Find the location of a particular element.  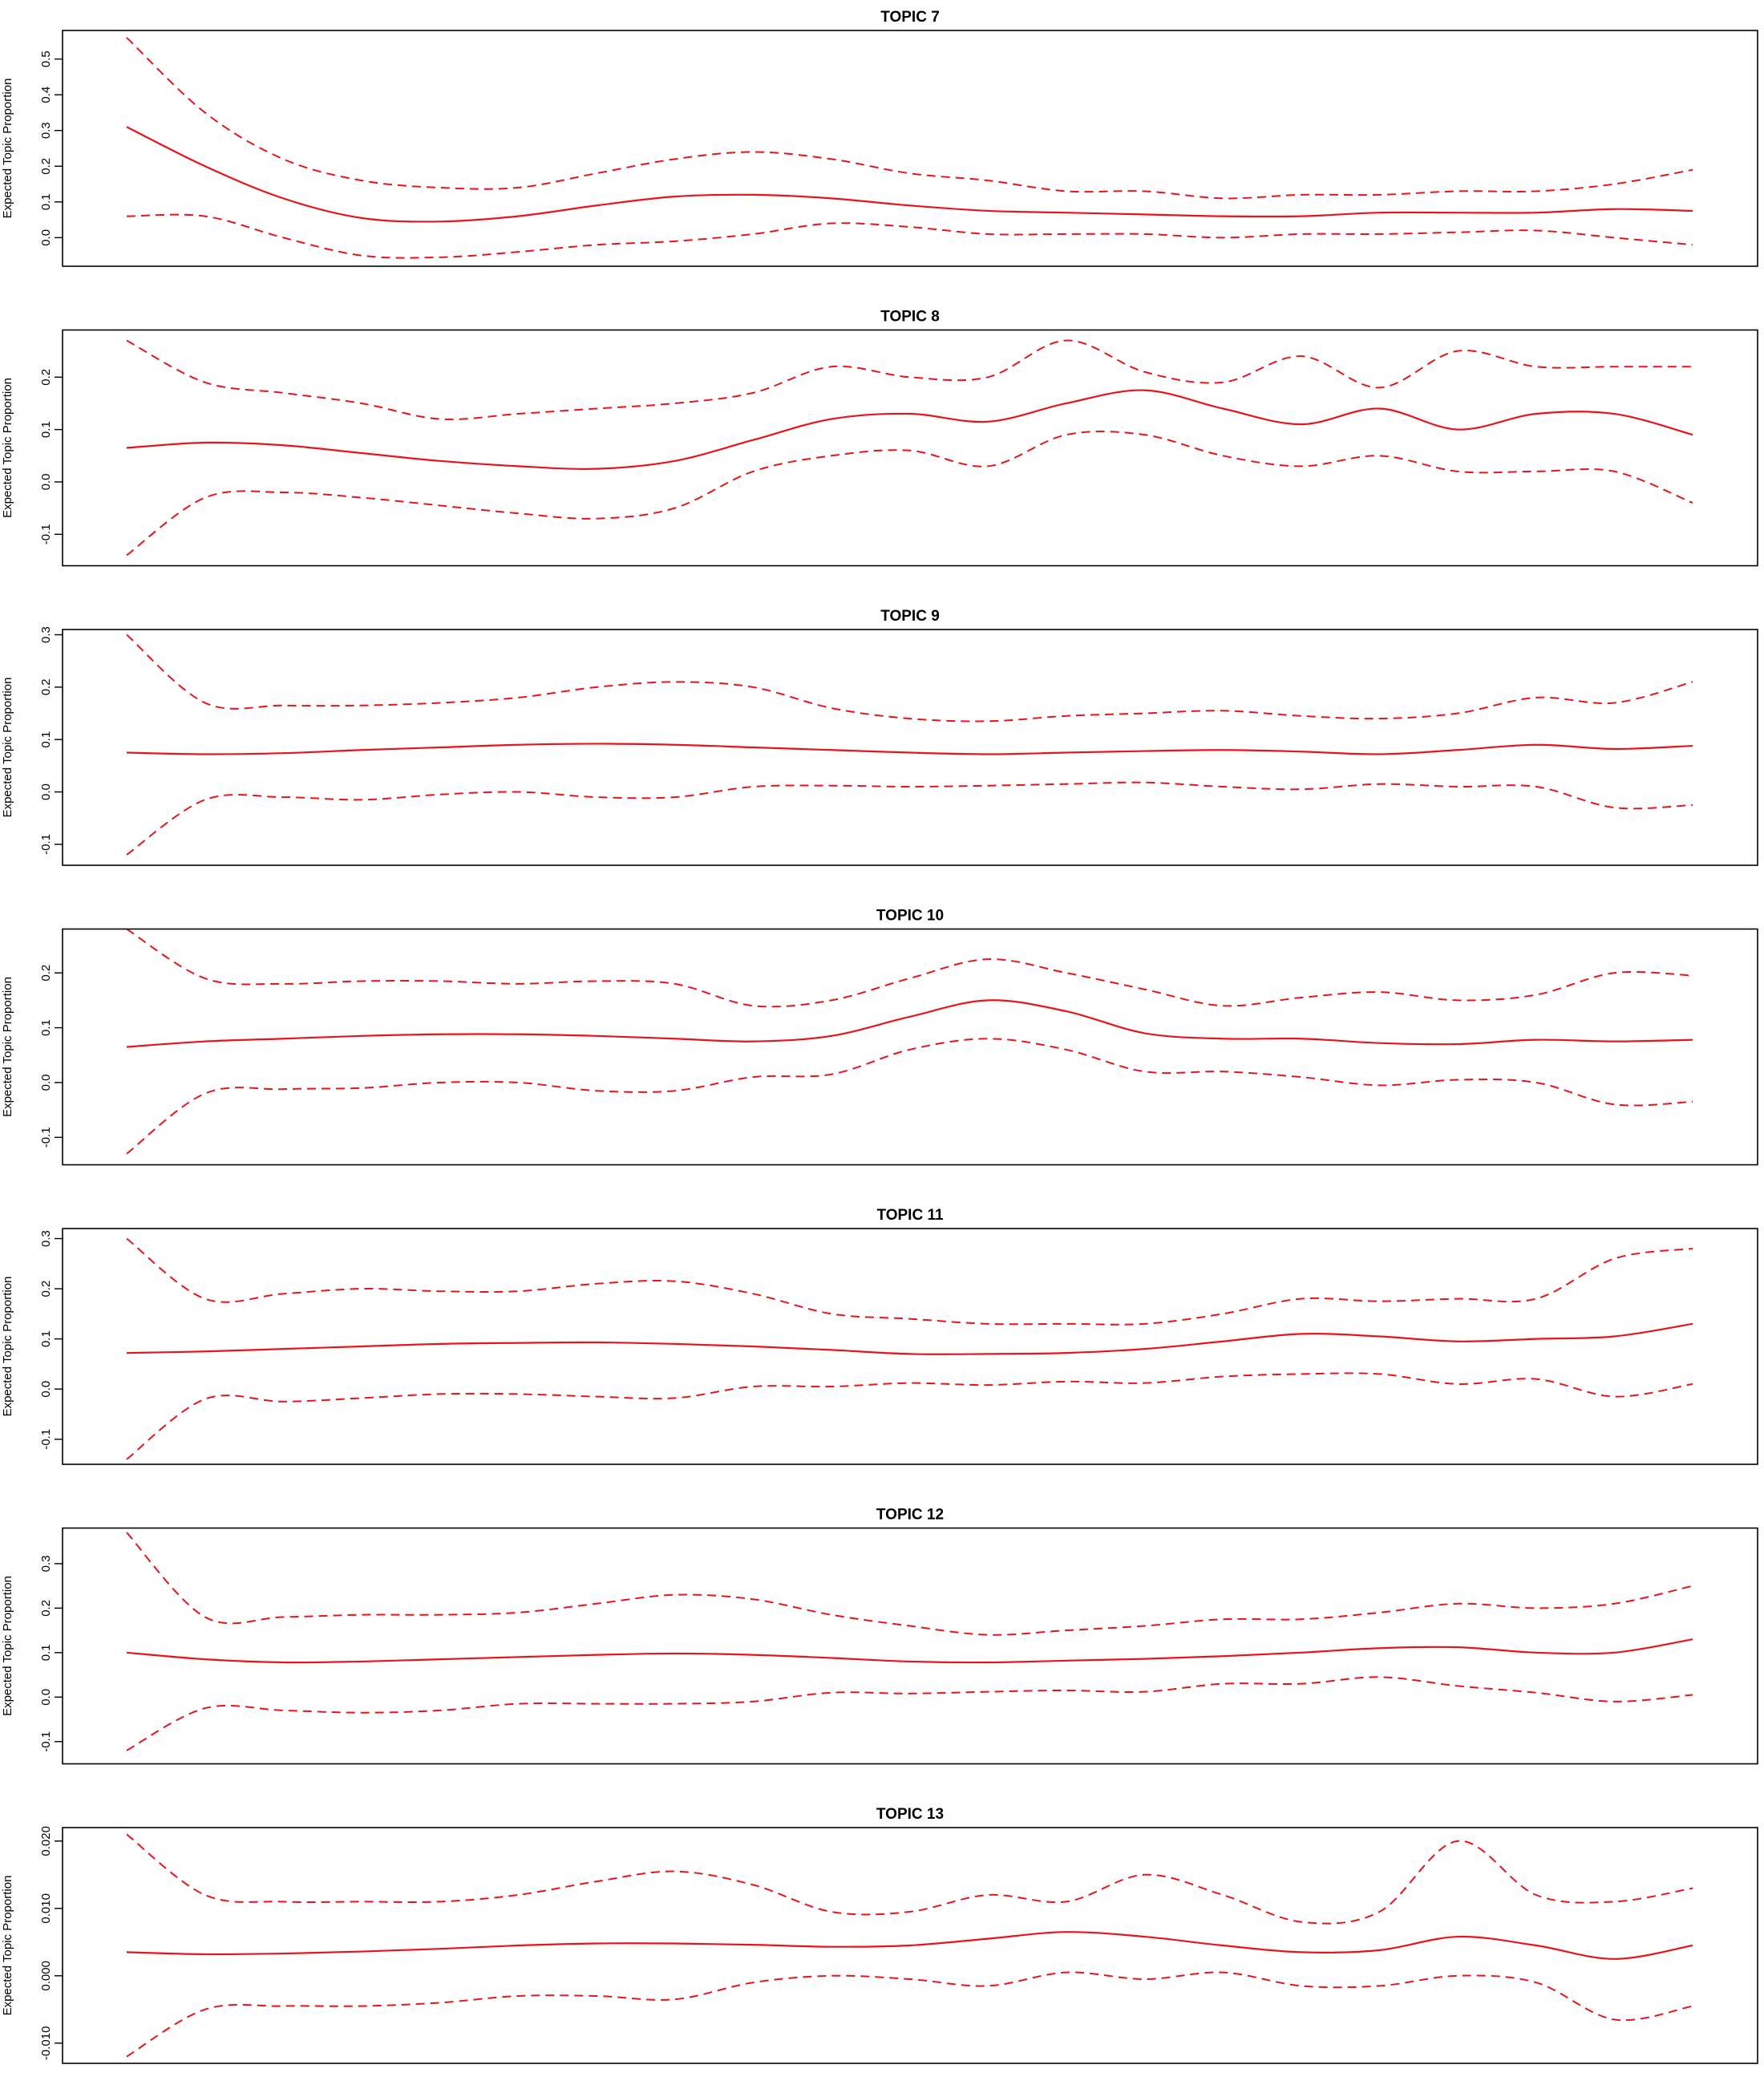

panel-title: TOPIC 8 is located at coordinates (910, 318).